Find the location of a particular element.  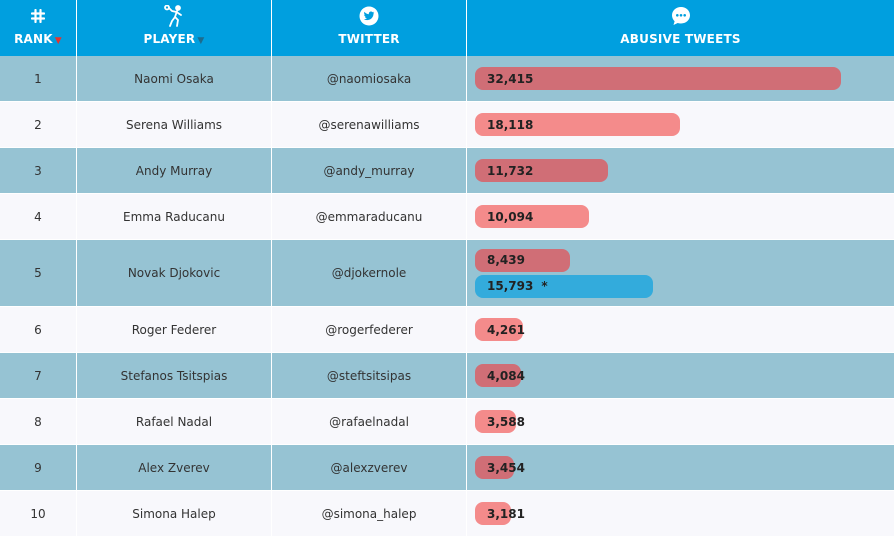

tweets-bar-cell: 8,439 15,793 * is located at coordinates (680, 273).